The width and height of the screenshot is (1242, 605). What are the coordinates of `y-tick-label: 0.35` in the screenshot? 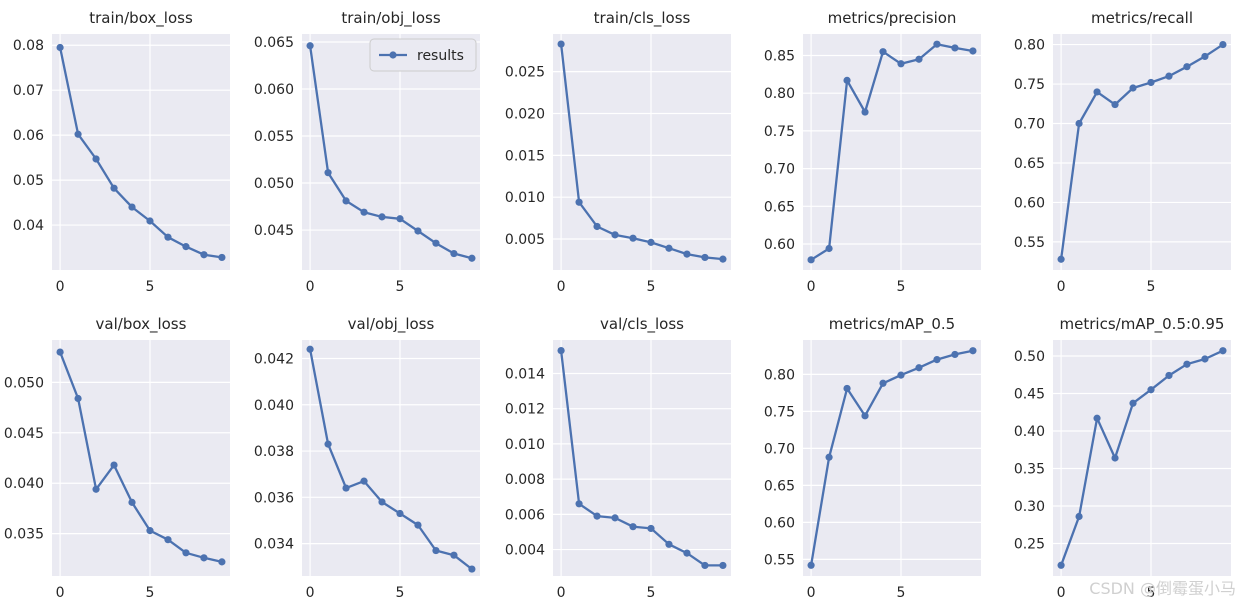 It's located at (1029, 470).